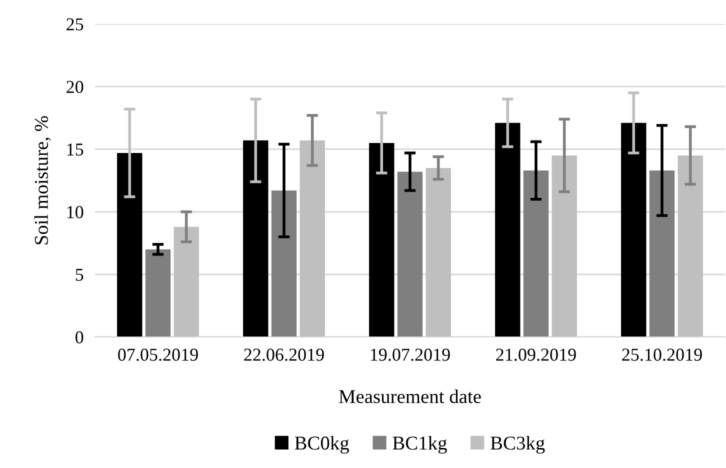 The image size is (726, 468). Describe the element at coordinates (75, 87) in the screenshot. I see `y-tick-label: 20` at that location.